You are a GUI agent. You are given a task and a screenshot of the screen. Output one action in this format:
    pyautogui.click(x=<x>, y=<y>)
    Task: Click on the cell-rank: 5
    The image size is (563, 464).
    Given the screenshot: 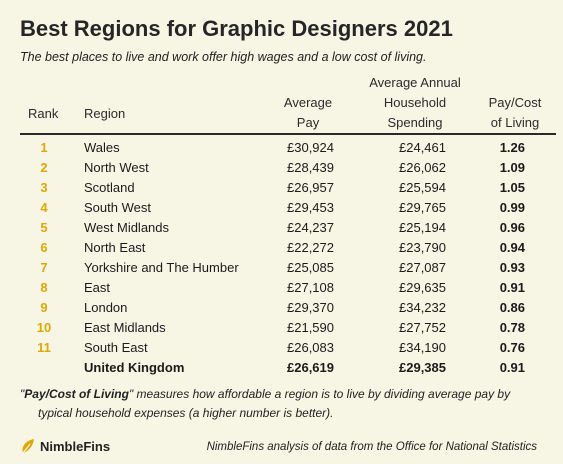 What is the action you would take?
    pyautogui.click(x=44, y=227)
    